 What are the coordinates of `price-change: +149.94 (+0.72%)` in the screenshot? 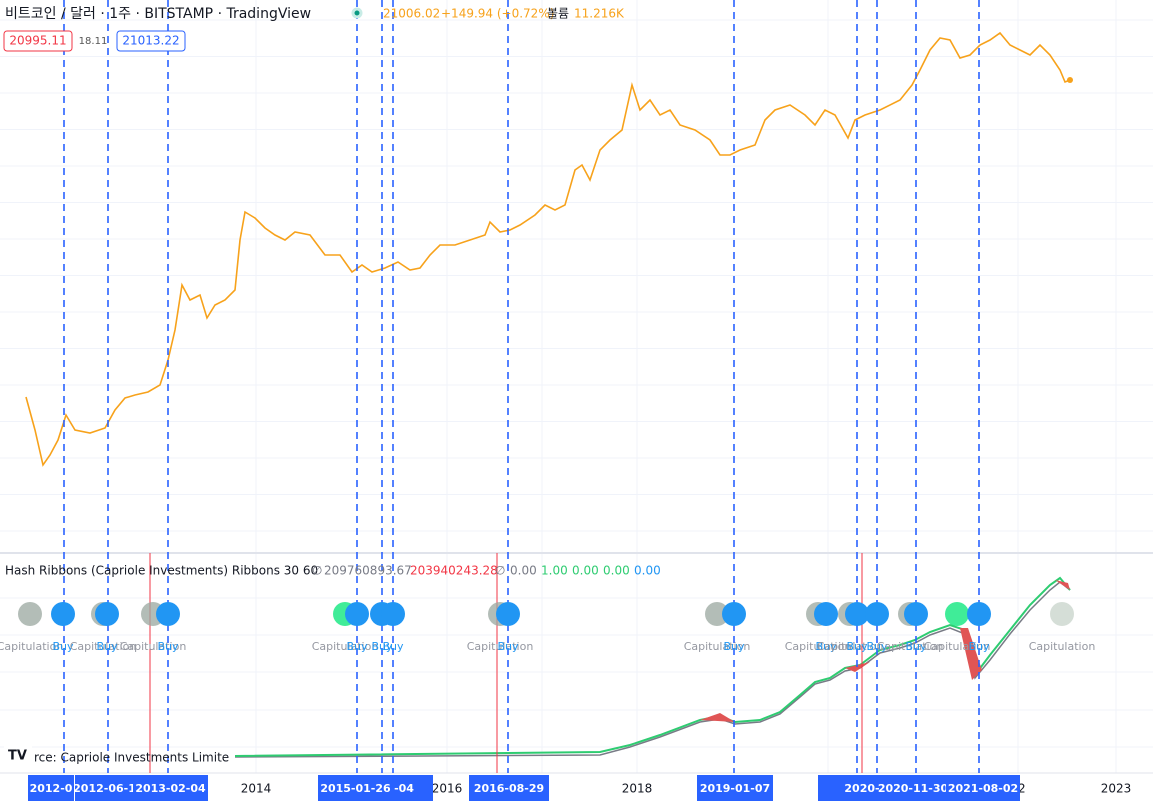 It's located at (497, 14).